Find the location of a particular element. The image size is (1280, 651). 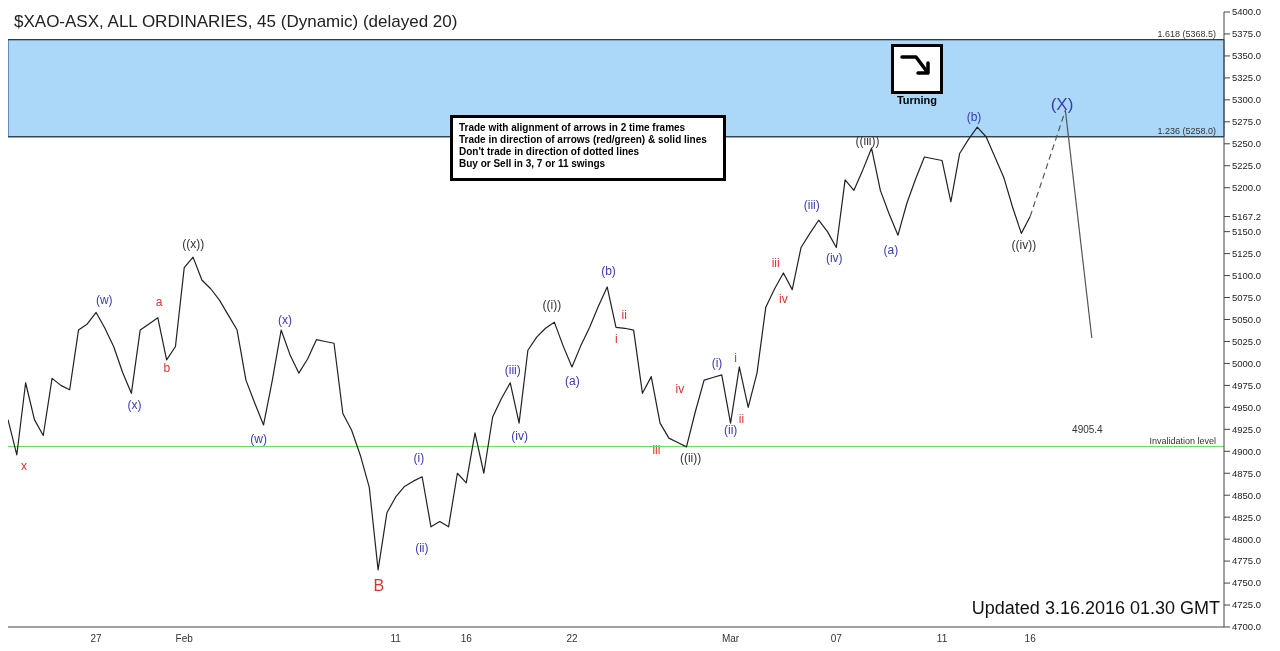

x-tick-label: 22 is located at coordinates (572, 639).